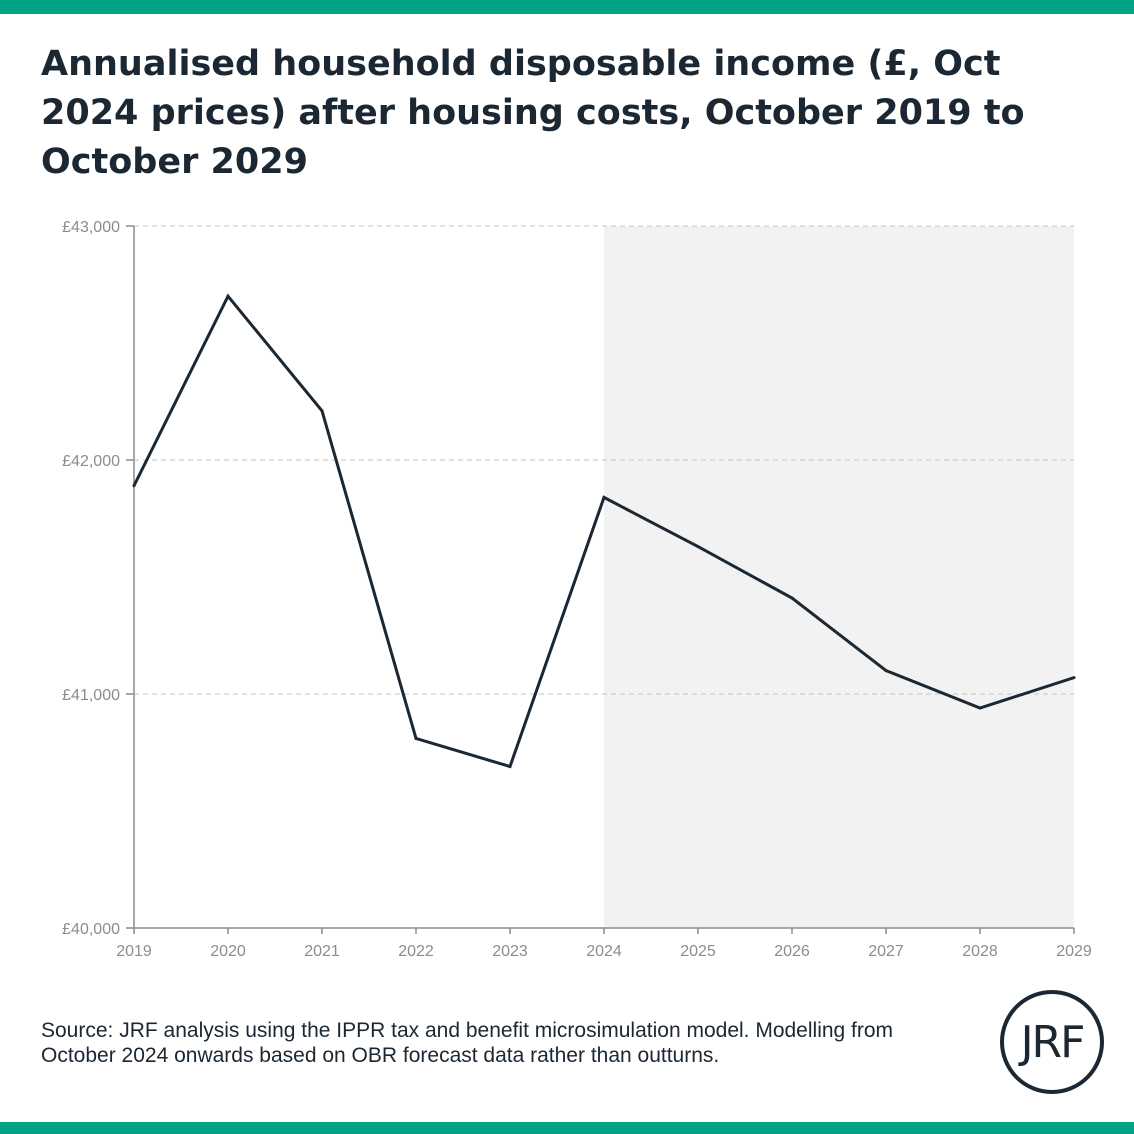  Describe the element at coordinates (134, 951) in the screenshot. I see `x-tick-label: 2019` at that location.